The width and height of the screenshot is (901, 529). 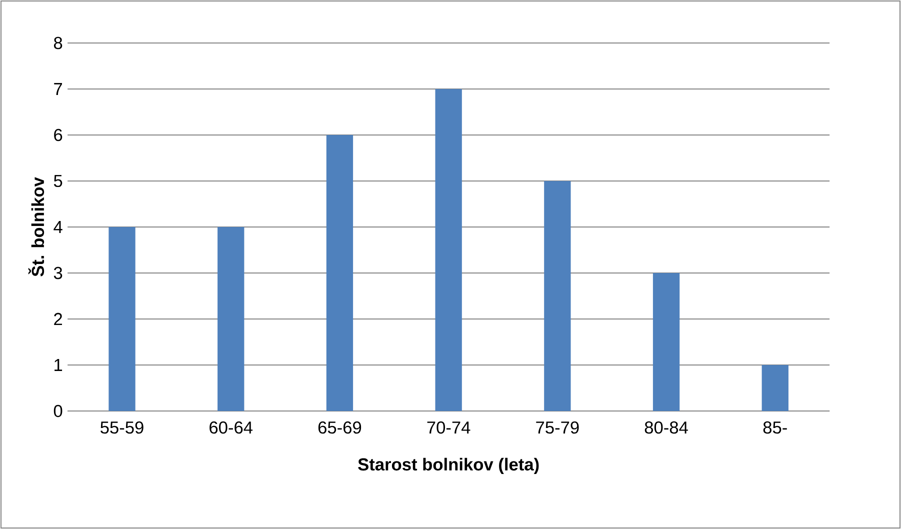 I want to click on x-tick-label: 75-79, so click(x=557, y=427).